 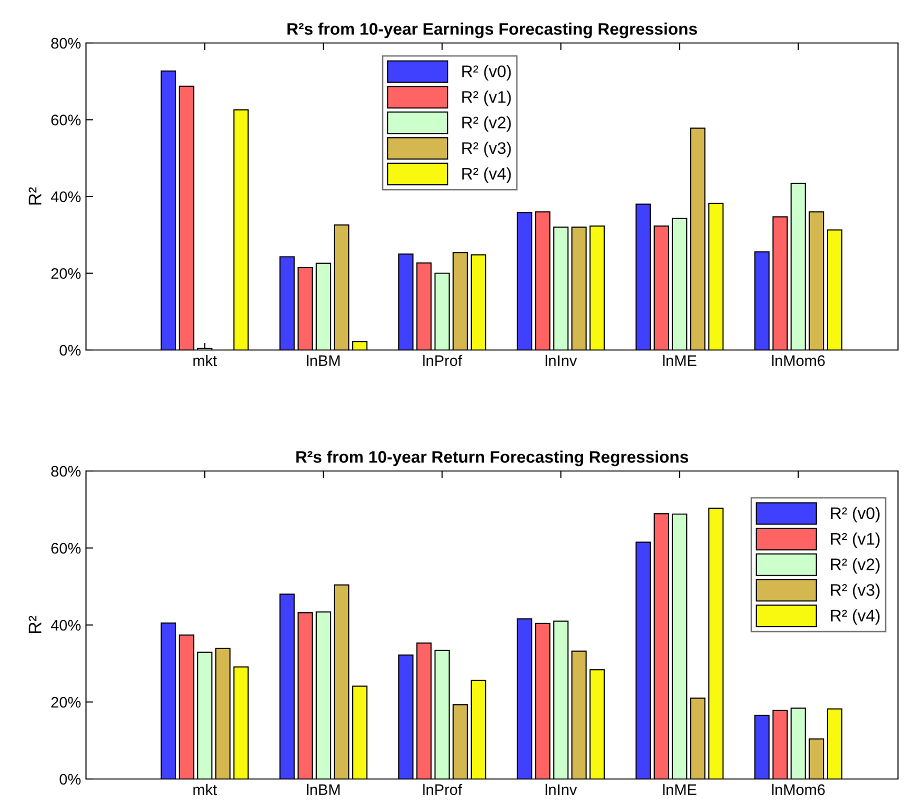 What do you see at coordinates (492, 458) in the screenshot?
I see `chart-title: R²s from 10-year Return Forecasting Regressions` at bounding box center [492, 458].